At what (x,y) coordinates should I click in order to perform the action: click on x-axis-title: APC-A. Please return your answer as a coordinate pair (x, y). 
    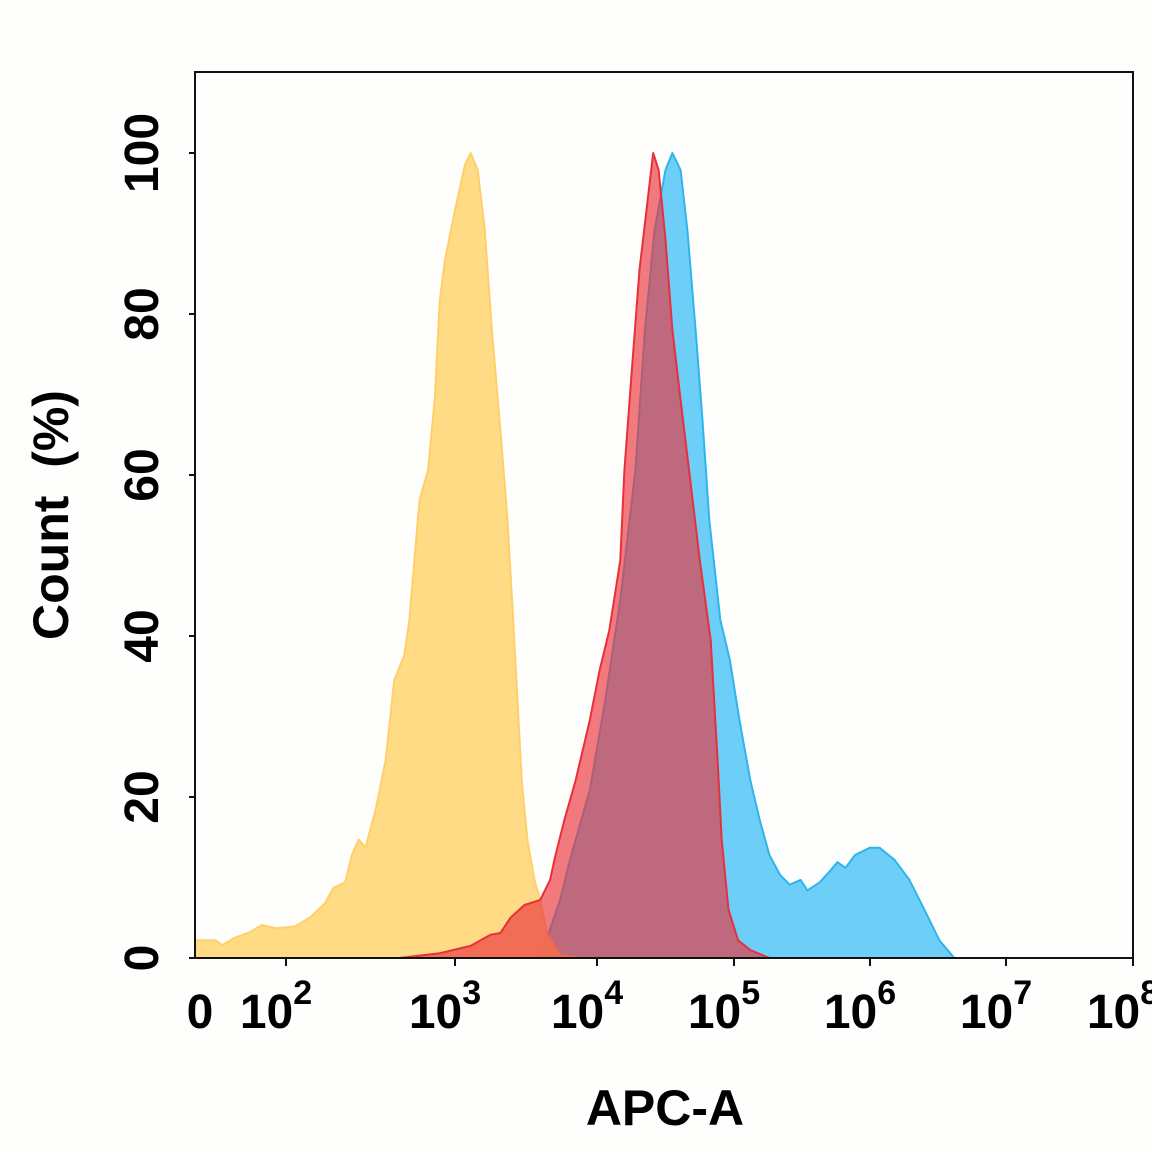
    Looking at the image, I should click on (665, 1108).